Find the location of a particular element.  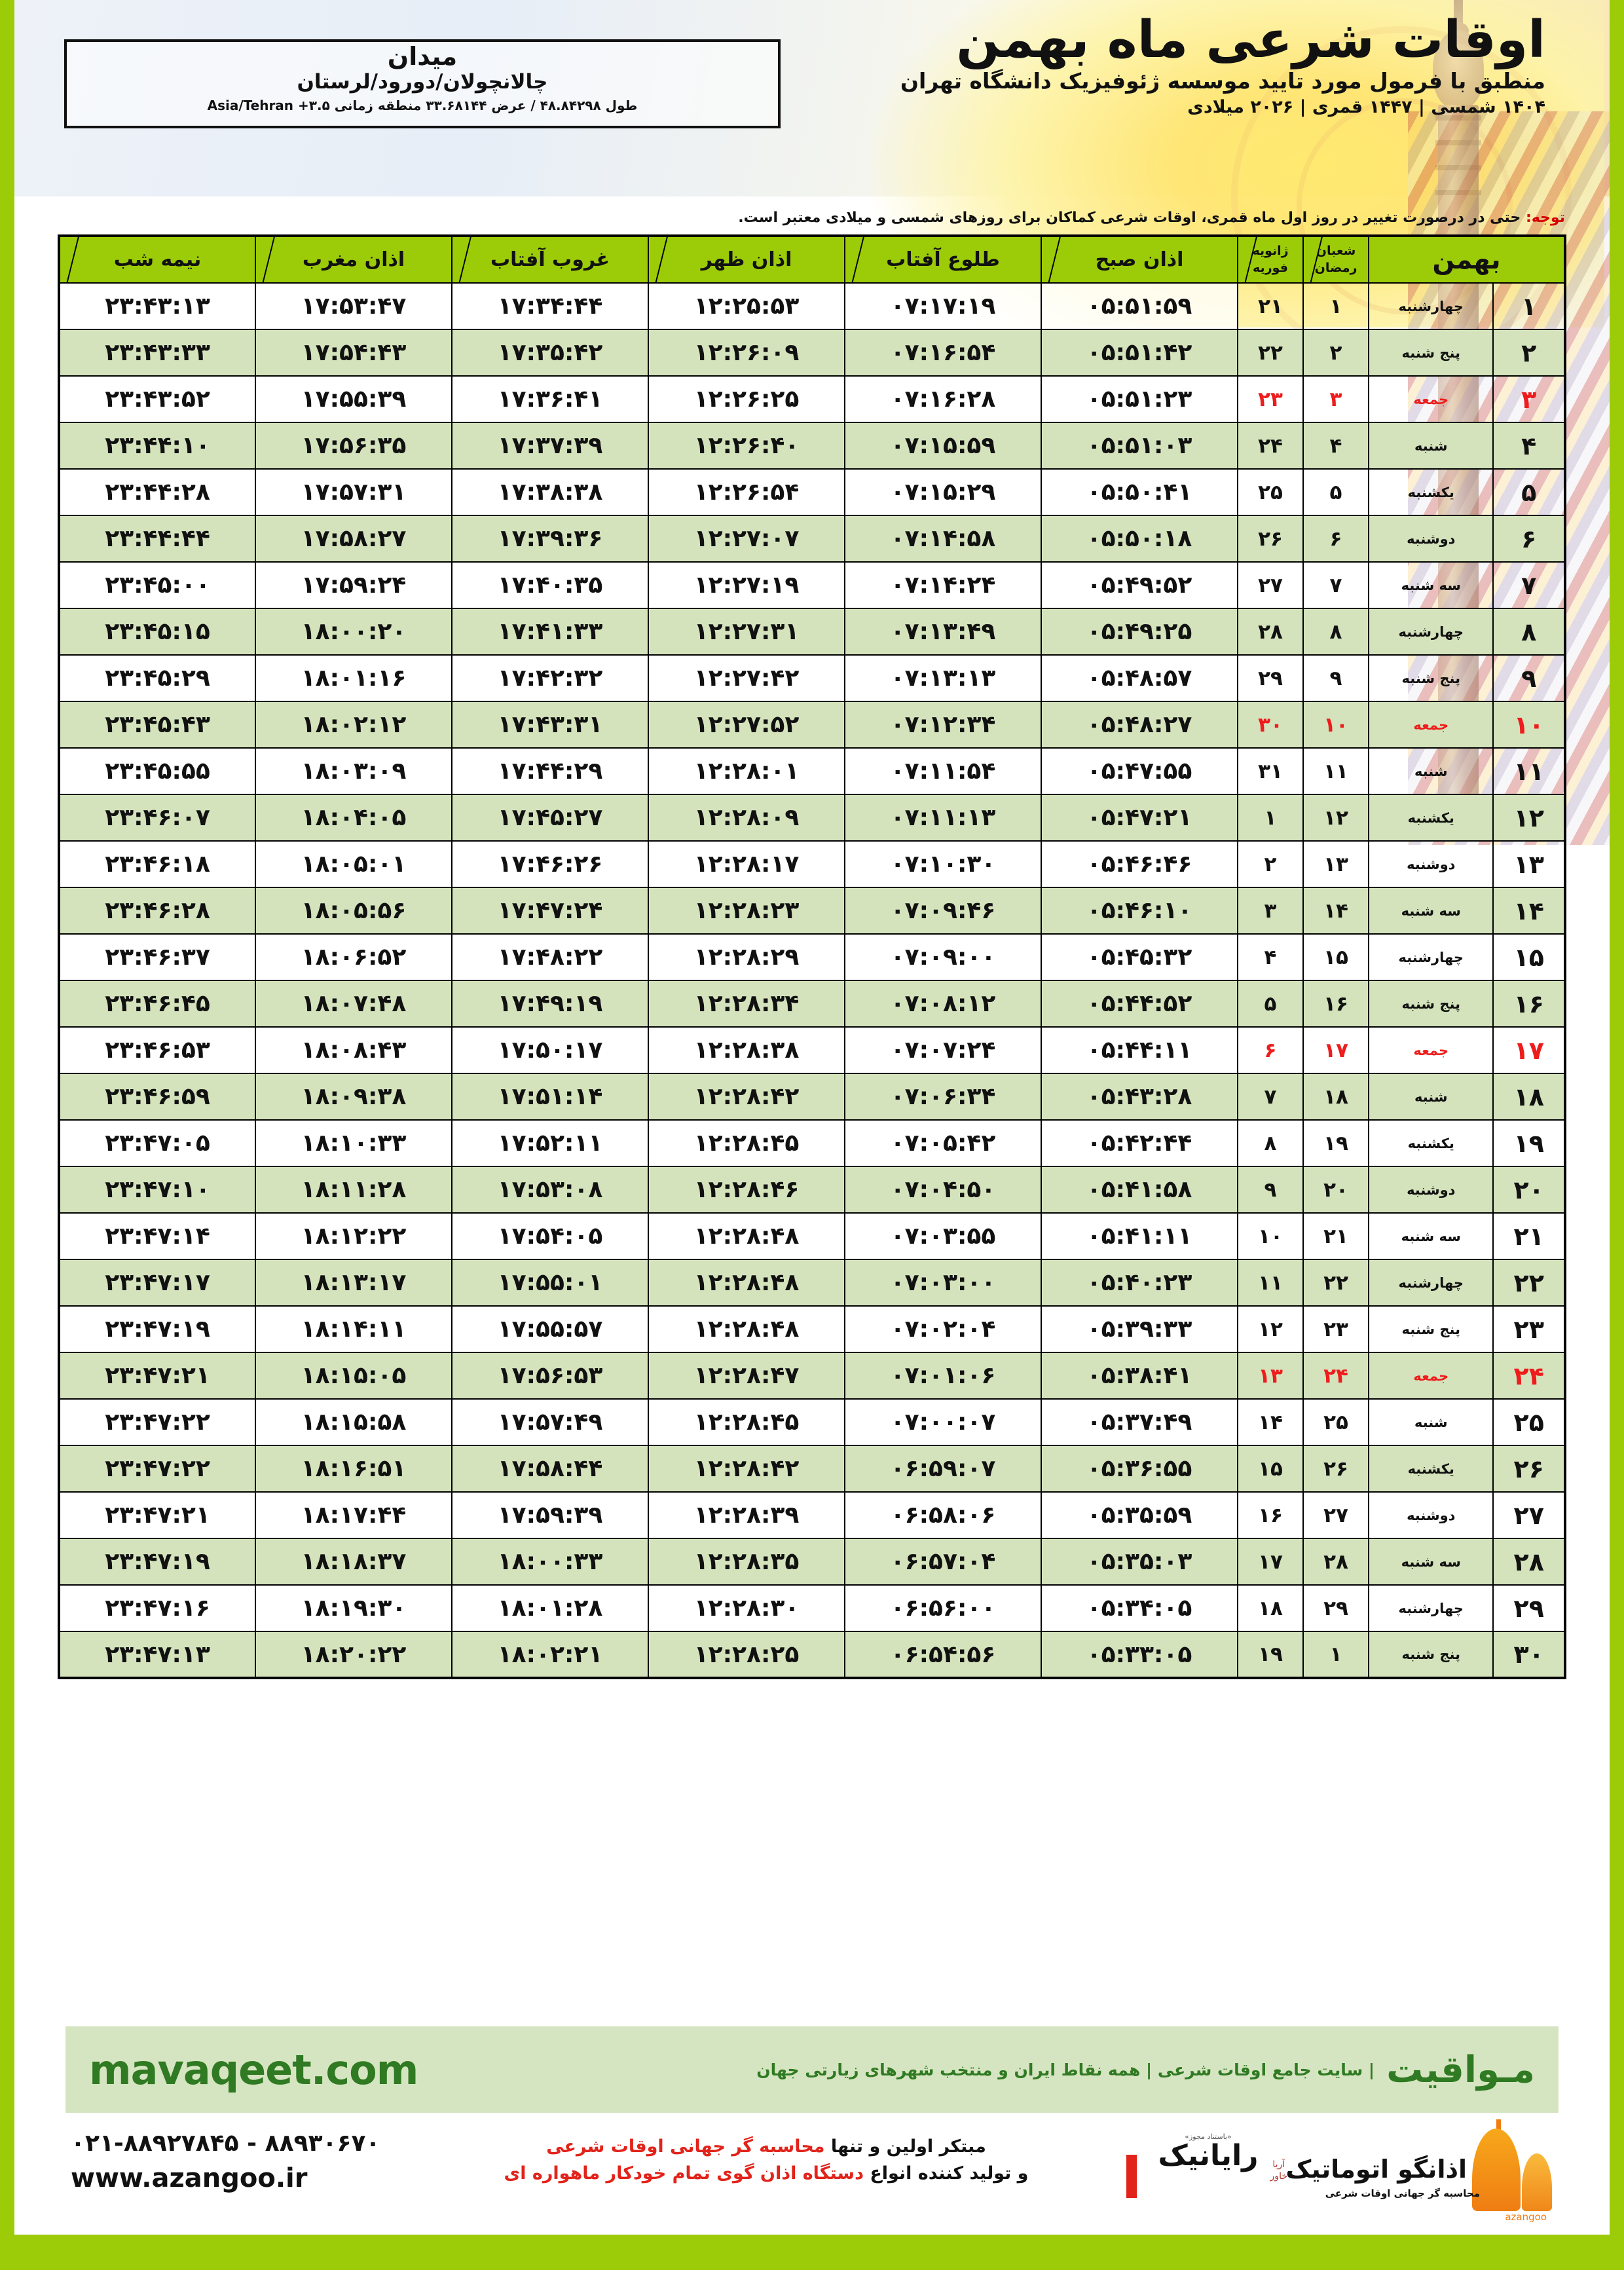

cell-sunset-time: ۱۸:۰۰:۳۳ is located at coordinates (550, 1562).